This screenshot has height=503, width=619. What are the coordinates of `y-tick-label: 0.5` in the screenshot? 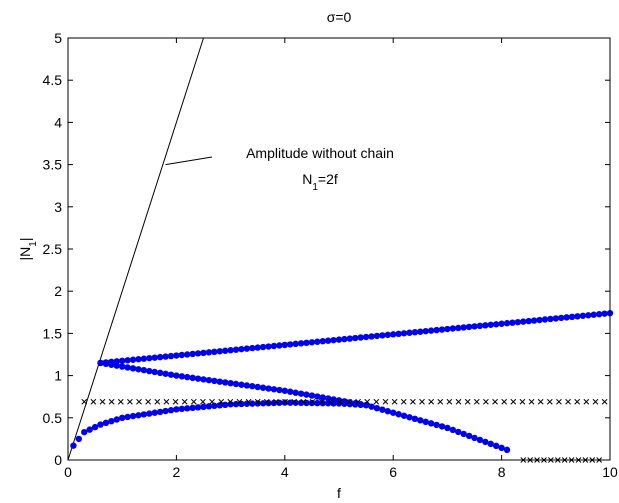 It's located at (53, 418).